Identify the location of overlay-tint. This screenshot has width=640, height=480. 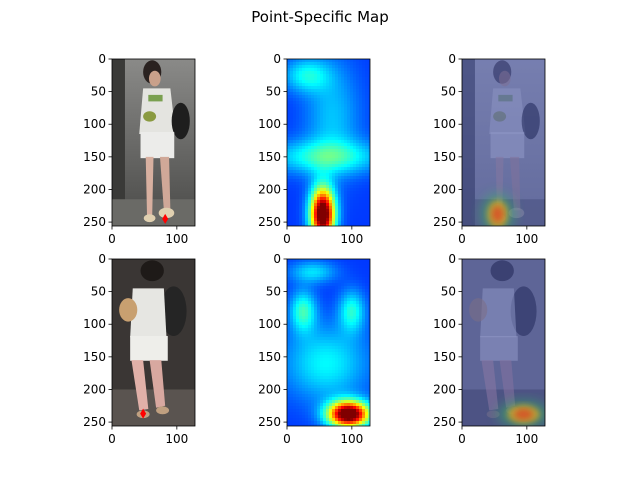
(503, 342).